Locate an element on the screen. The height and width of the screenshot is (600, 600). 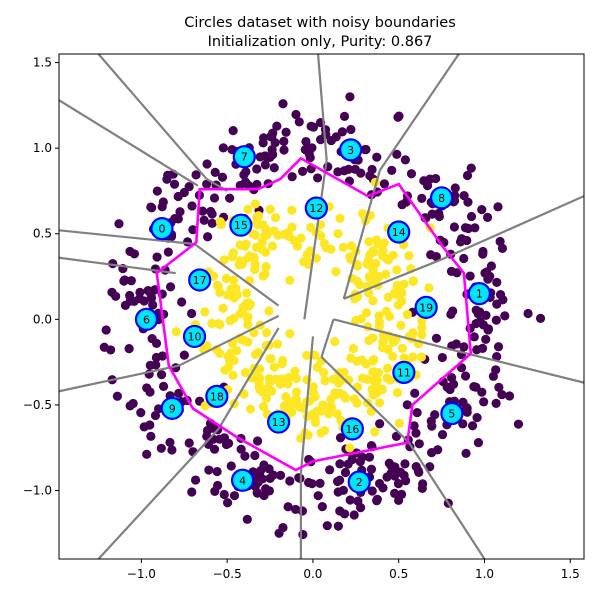
cluster-center-label: 19 is located at coordinates (426, 307).